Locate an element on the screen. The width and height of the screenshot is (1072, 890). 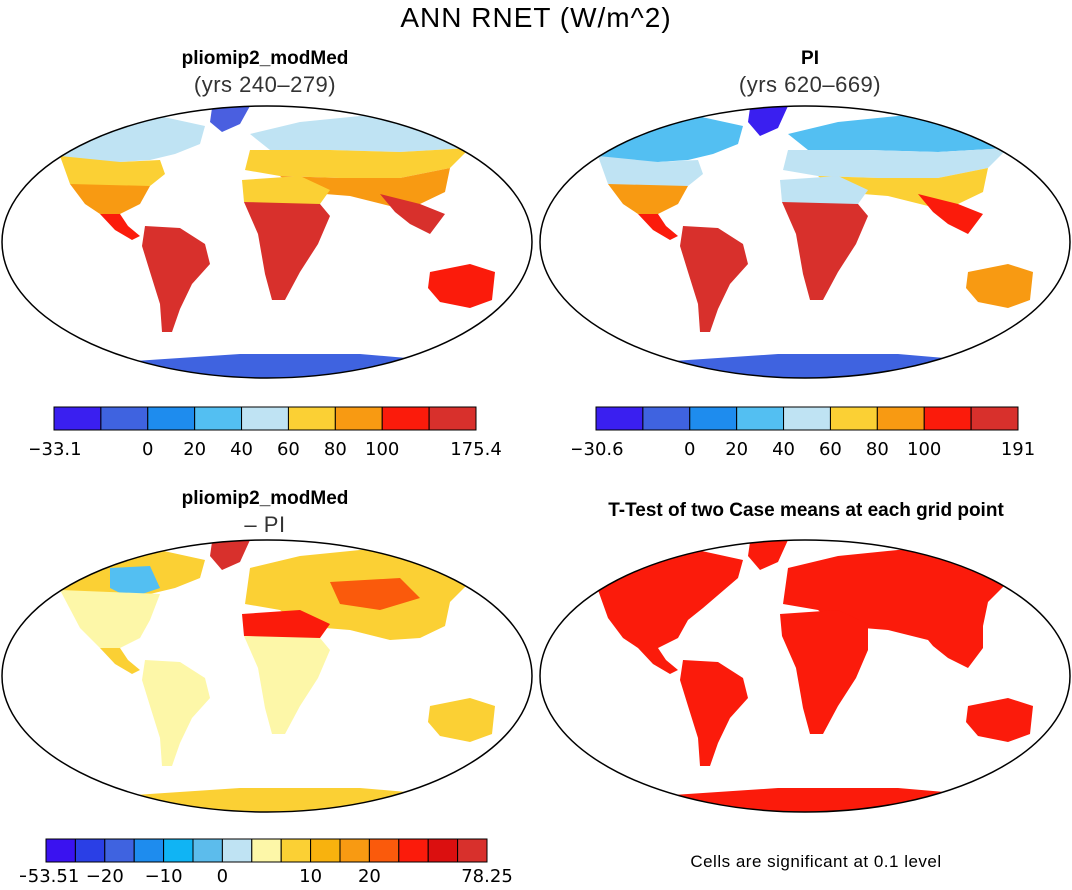
land-north-america is located at coordinates (666, 611).